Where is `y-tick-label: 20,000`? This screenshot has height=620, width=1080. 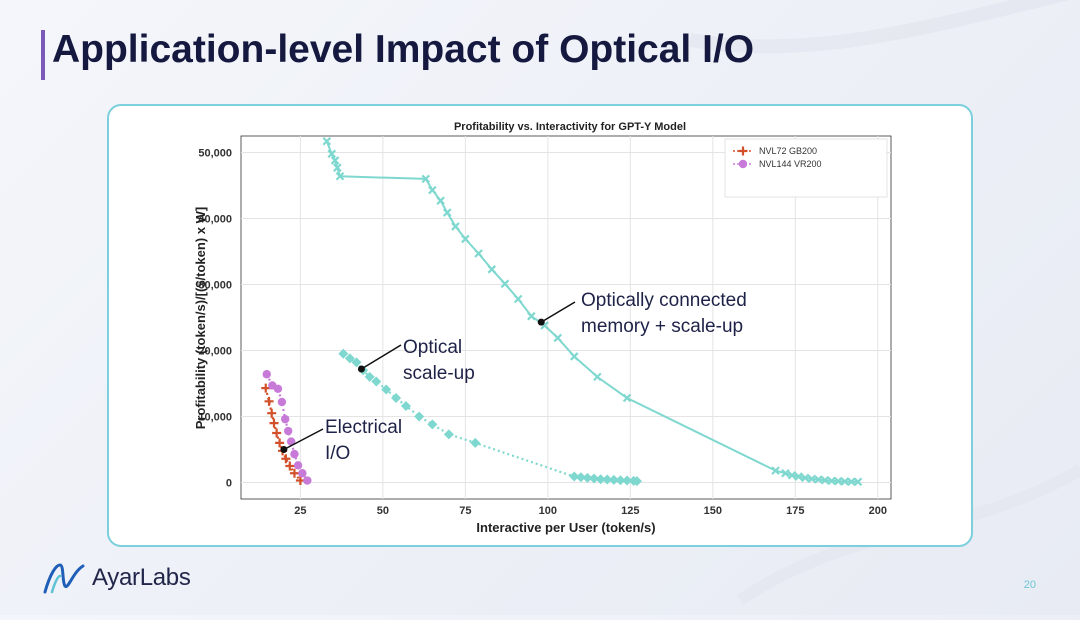 y-tick-label: 20,000 is located at coordinates (215, 352).